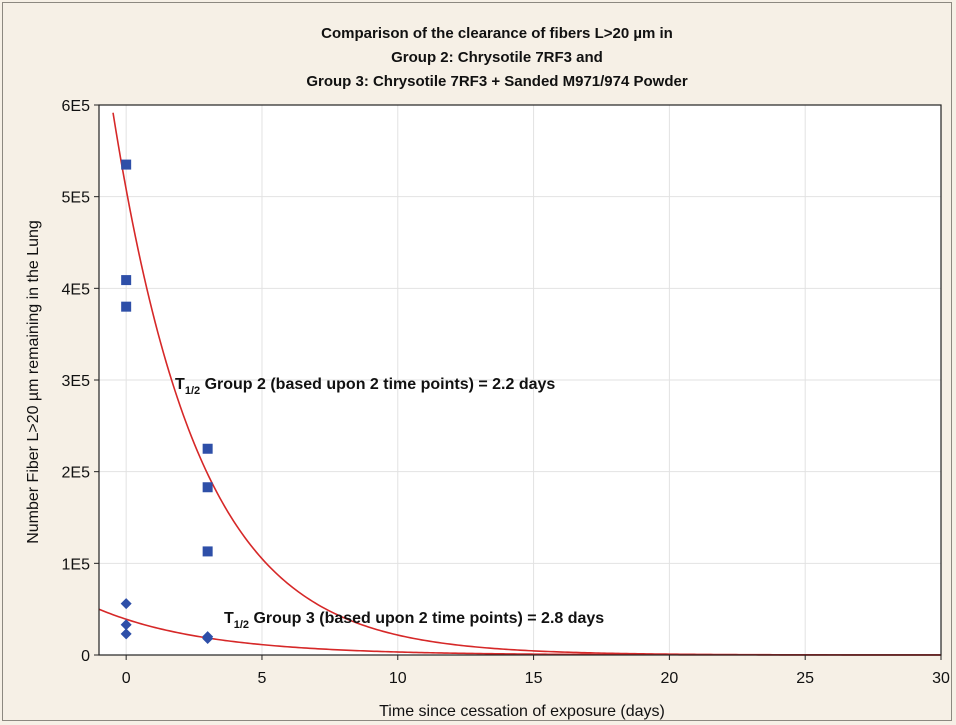  I want to click on x-tick-label-6: 30, so click(941, 678).